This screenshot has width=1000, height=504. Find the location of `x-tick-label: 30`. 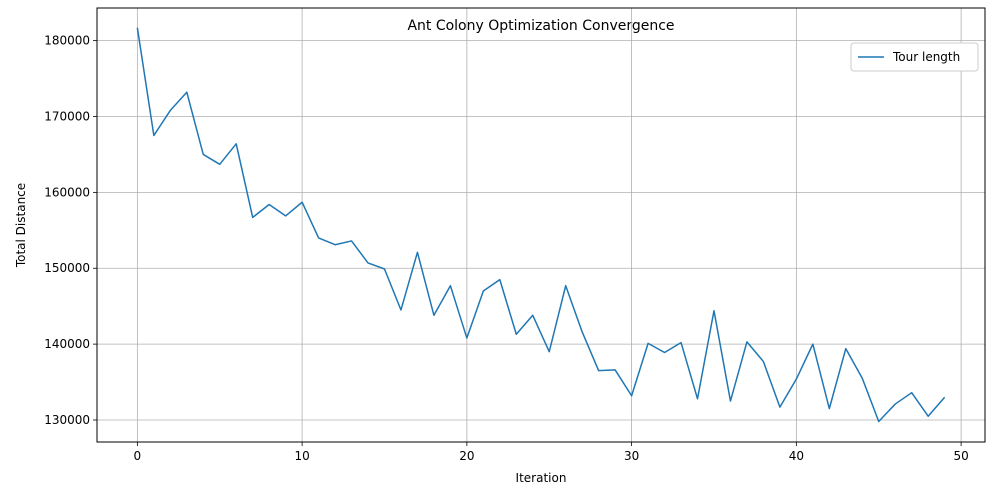

x-tick-label: 30 is located at coordinates (631, 456).